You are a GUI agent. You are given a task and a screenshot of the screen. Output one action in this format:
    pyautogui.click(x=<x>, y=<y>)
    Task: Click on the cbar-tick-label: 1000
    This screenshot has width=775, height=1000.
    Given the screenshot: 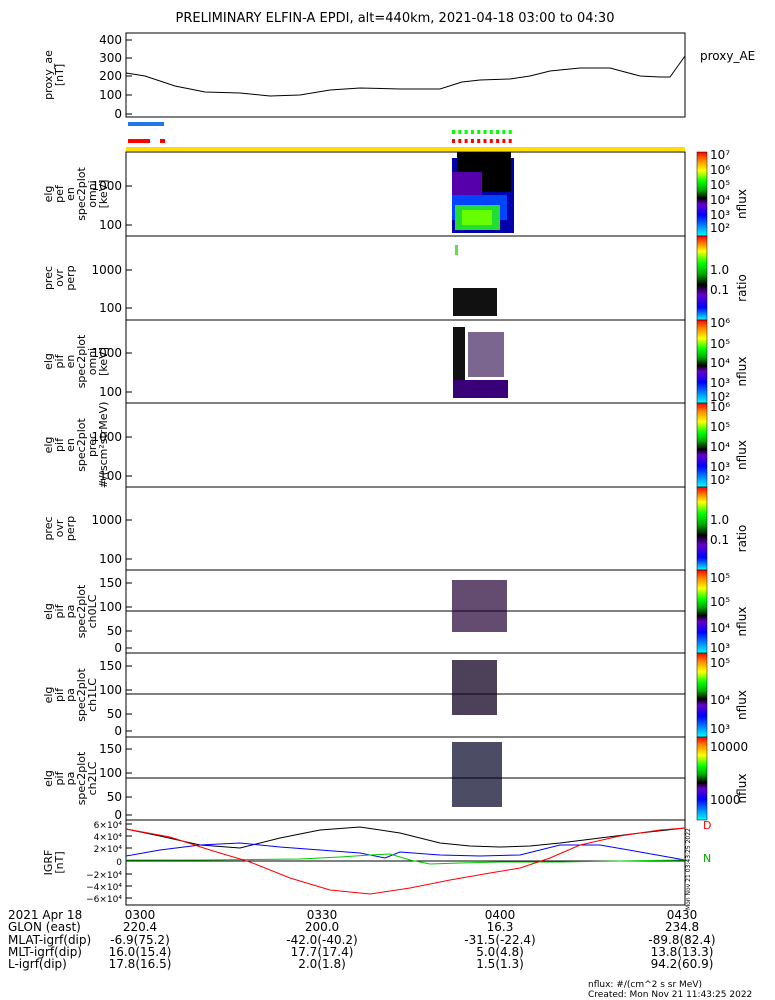 What is the action you would take?
    pyautogui.click(x=725, y=800)
    